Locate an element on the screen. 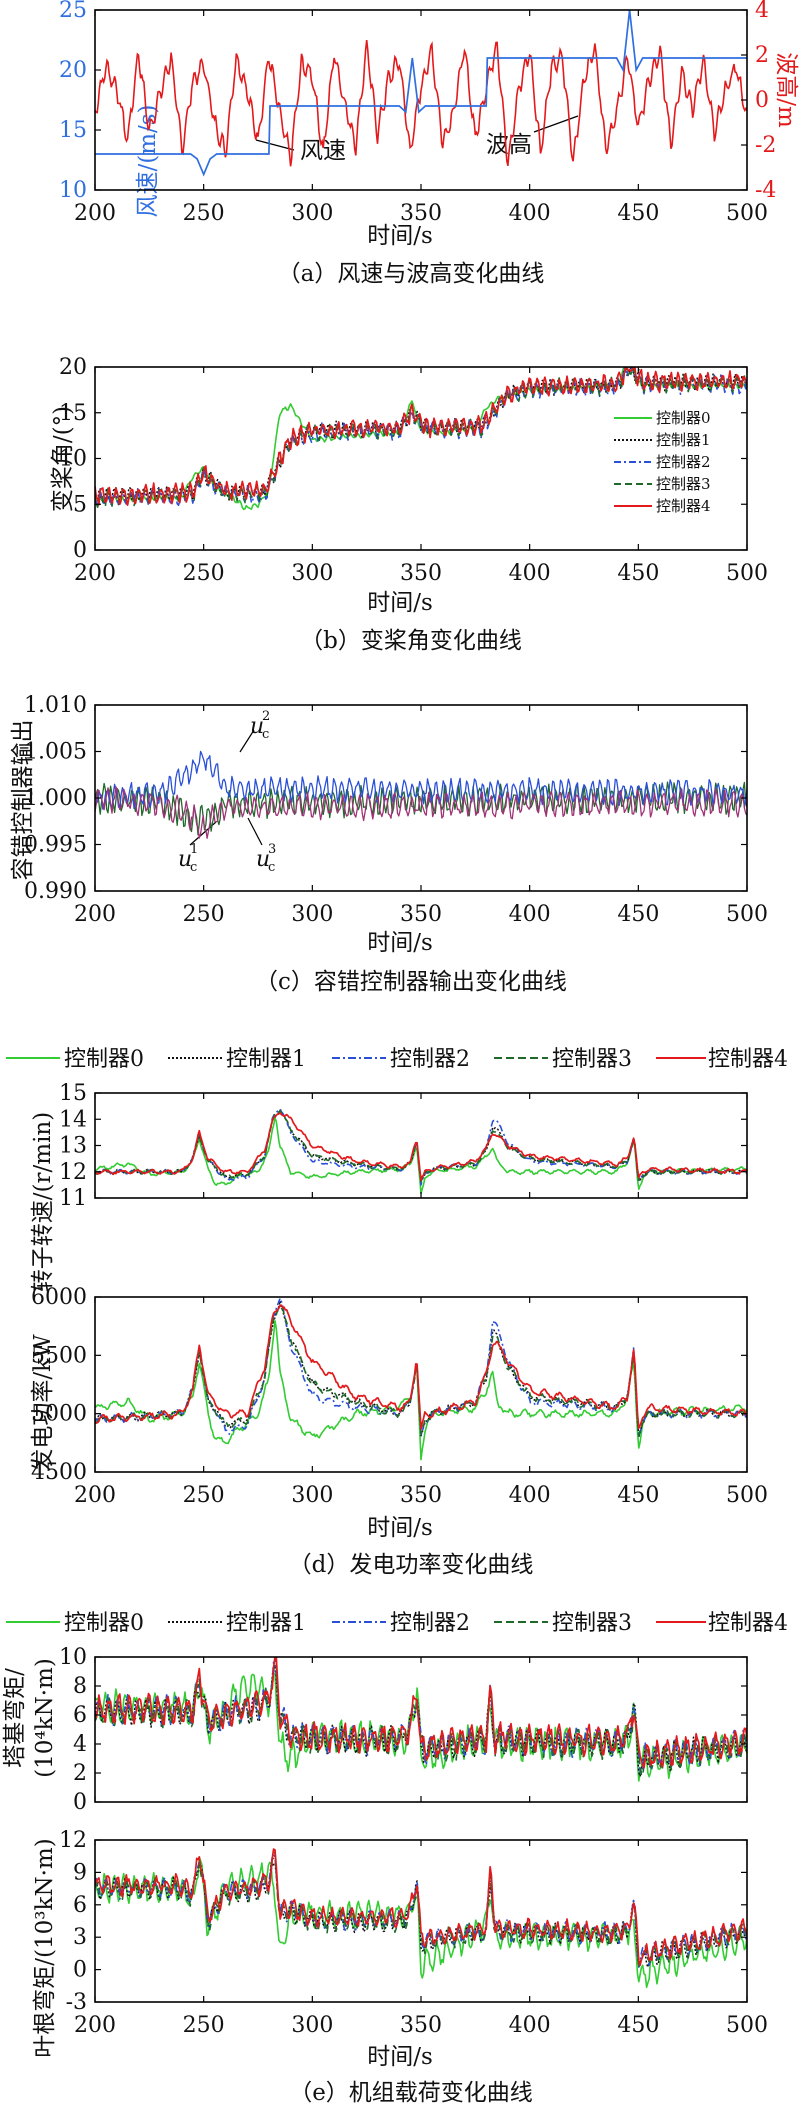 Image resolution: width=806 pixels, height=2107 pixels. x-tick-label-e2-4: 400 is located at coordinates (530, 2025).